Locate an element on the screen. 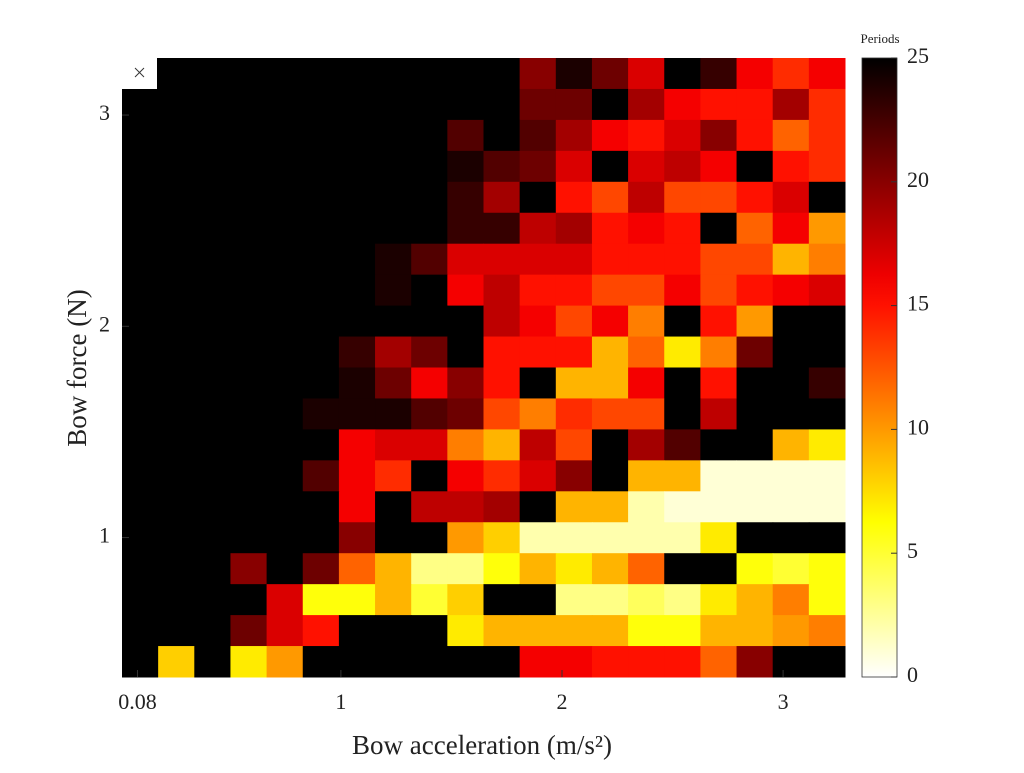  y-axis-label: Bow force (N) is located at coordinates (77, 367).